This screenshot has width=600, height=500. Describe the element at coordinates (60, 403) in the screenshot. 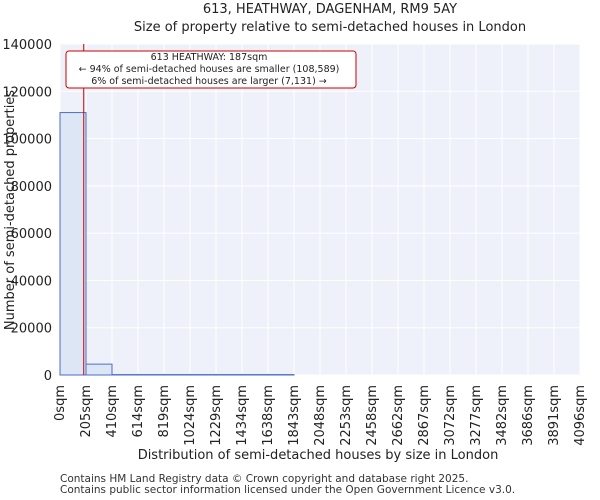

I see `x-tick-label: 0sqm` at that location.